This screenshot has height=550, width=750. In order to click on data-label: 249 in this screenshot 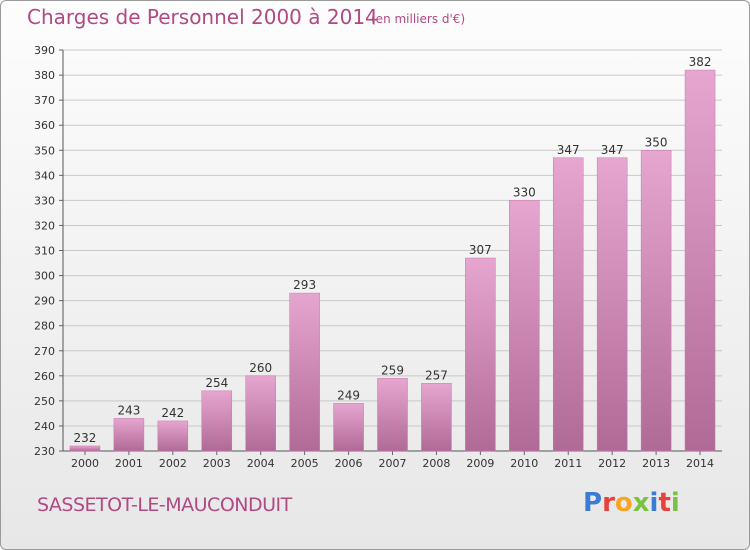, I will do `click(348, 395)`.